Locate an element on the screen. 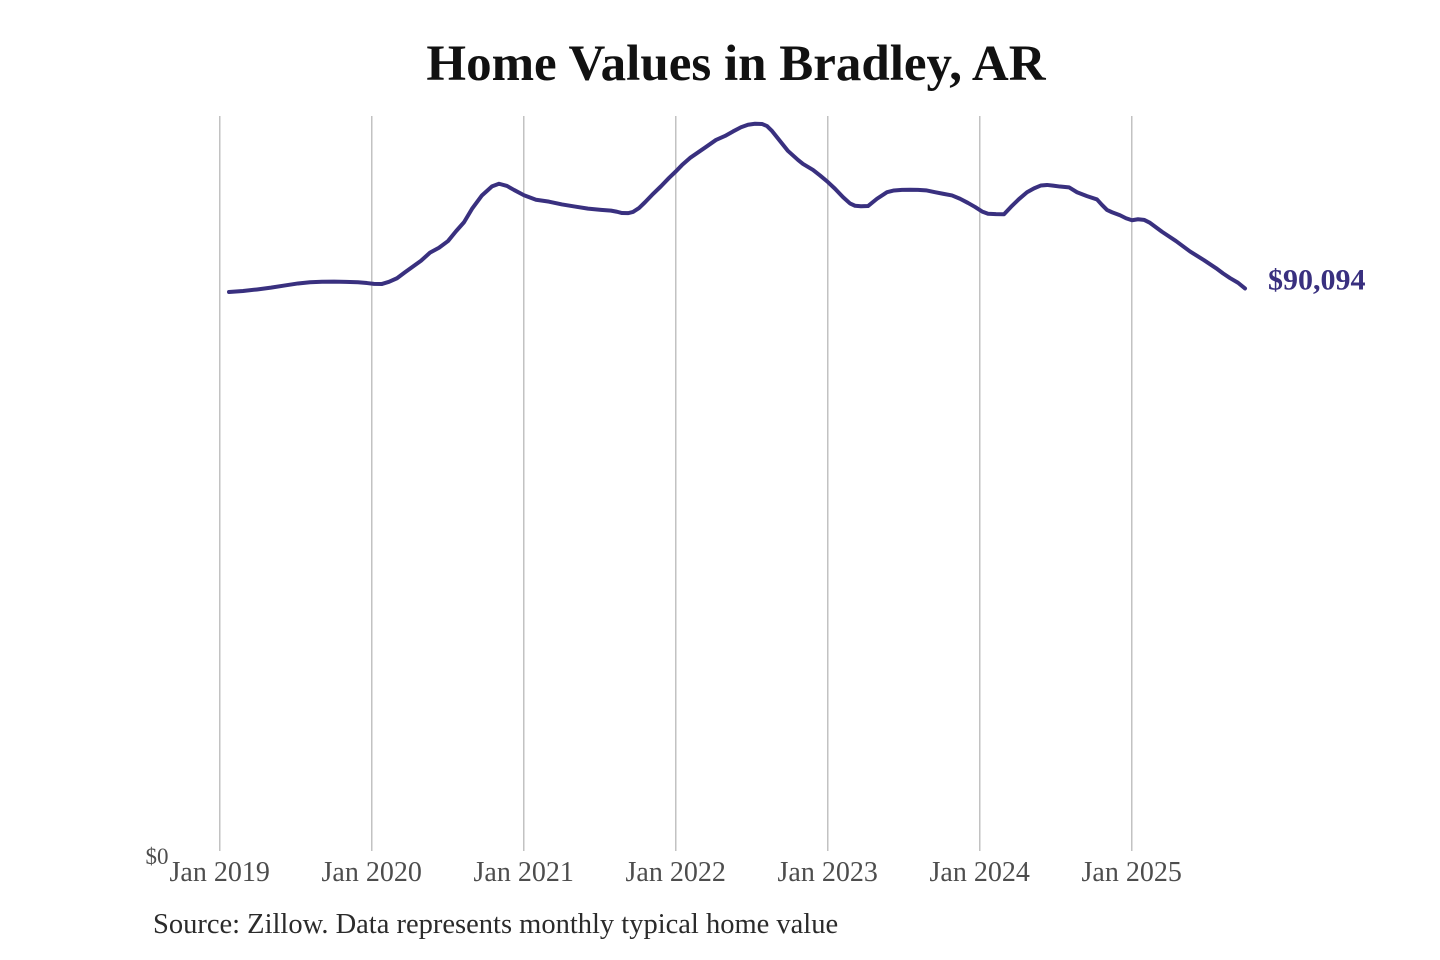  svg-text: Jan 2023 is located at coordinates (828, 872).